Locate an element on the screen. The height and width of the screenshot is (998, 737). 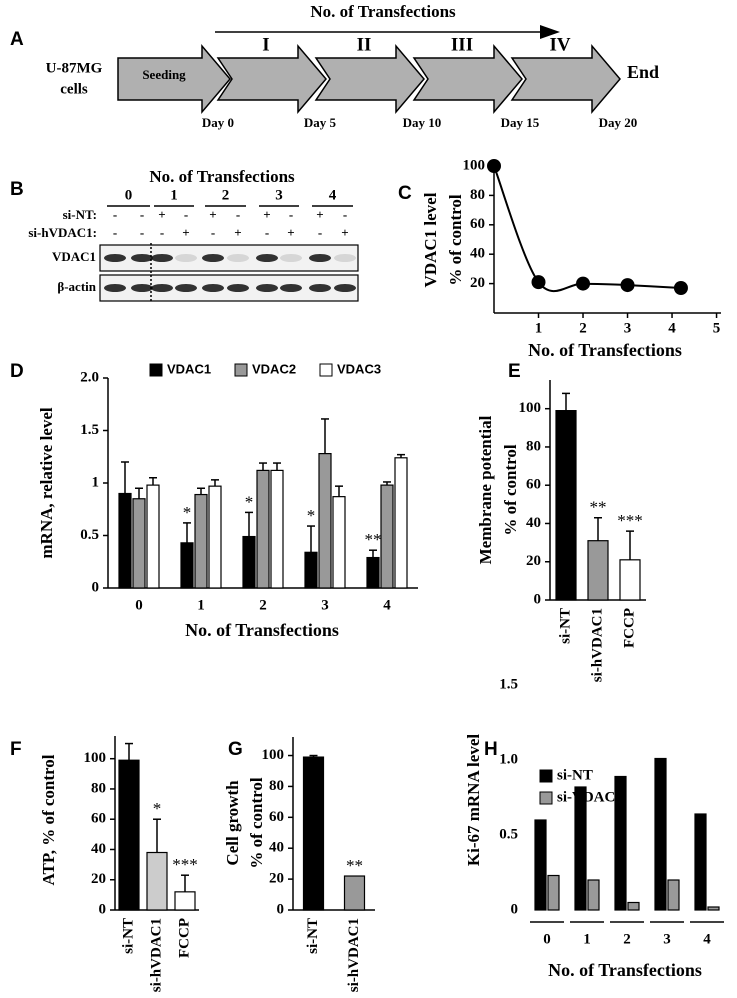
x-tick-label: 3 is located at coordinates (325, 605).